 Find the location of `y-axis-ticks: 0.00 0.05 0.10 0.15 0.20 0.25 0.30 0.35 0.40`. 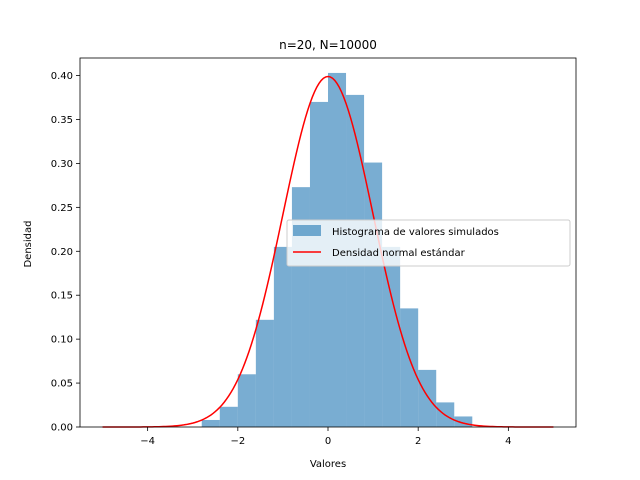

y-axis-ticks: 0.00 0.05 0.10 0.15 0.20 0.25 0.30 0.35 0.40 is located at coordinates (65, 252).